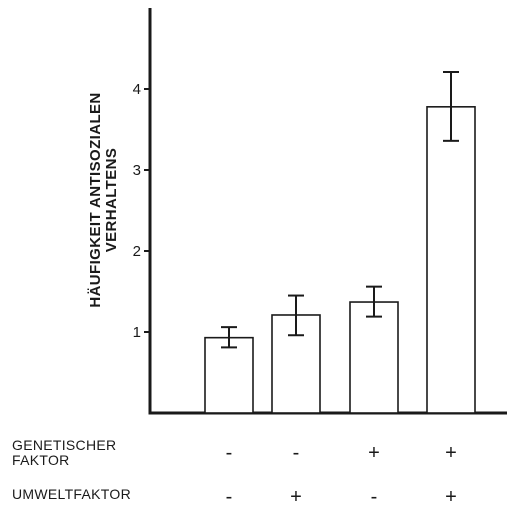 The width and height of the screenshot is (509, 510). Describe the element at coordinates (64, 452) in the screenshot. I see `factor-name: GENETISCHER FAKTOR` at that location.